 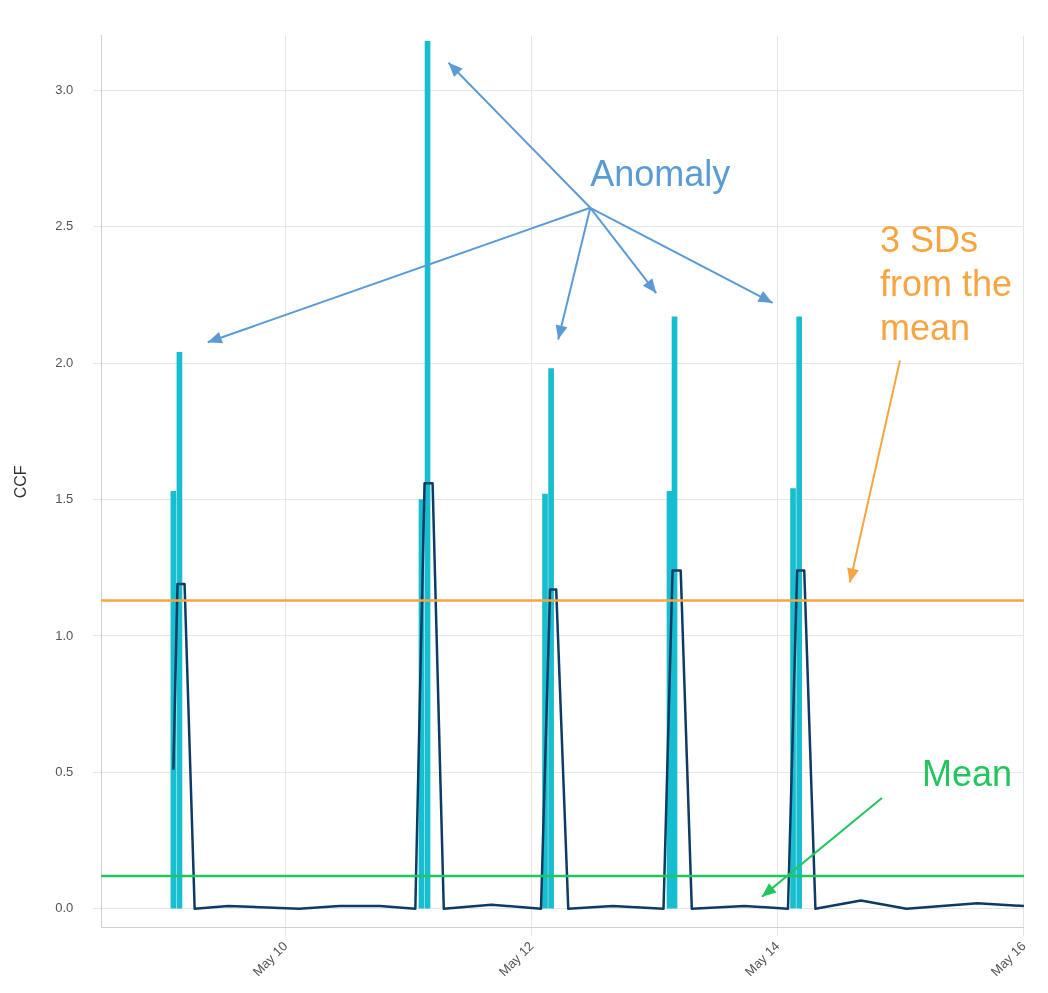 I want to click on x-tick-label: May 16, so click(x=1008, y=959).